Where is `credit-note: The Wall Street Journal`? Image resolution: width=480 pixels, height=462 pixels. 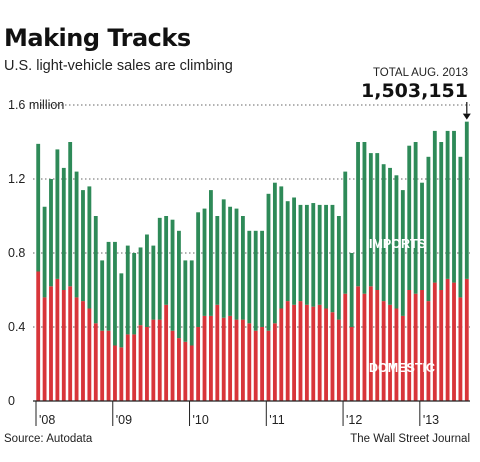
credit-note: The Wall Street Journal is located at coordinates (410, 439).